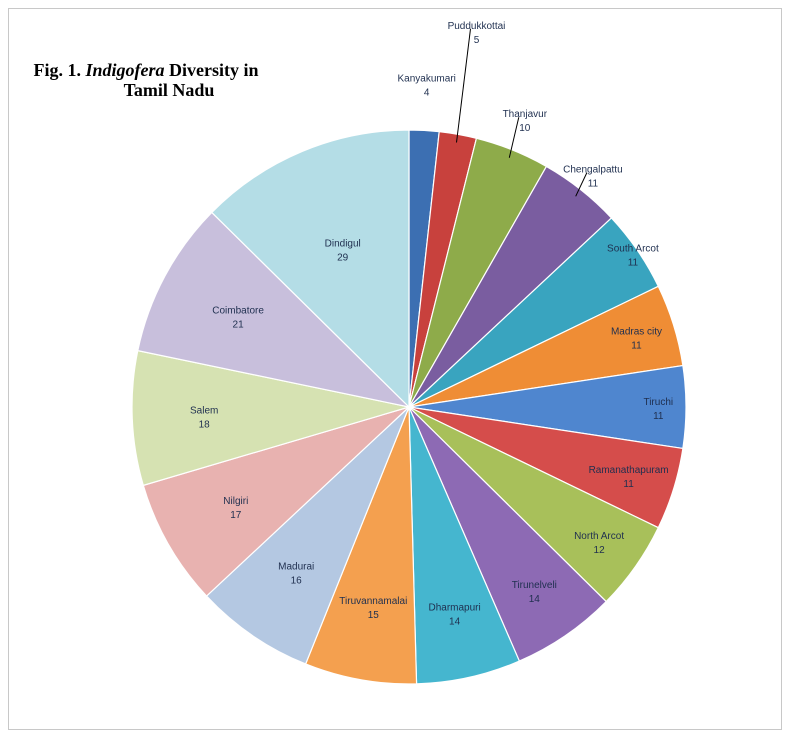 This screenshot has height=736, width=790. What do you see at coordinates (636, 346) in the screenshot?
I see `slice-value-madras-city: 11` at bounding box center [636, 346].